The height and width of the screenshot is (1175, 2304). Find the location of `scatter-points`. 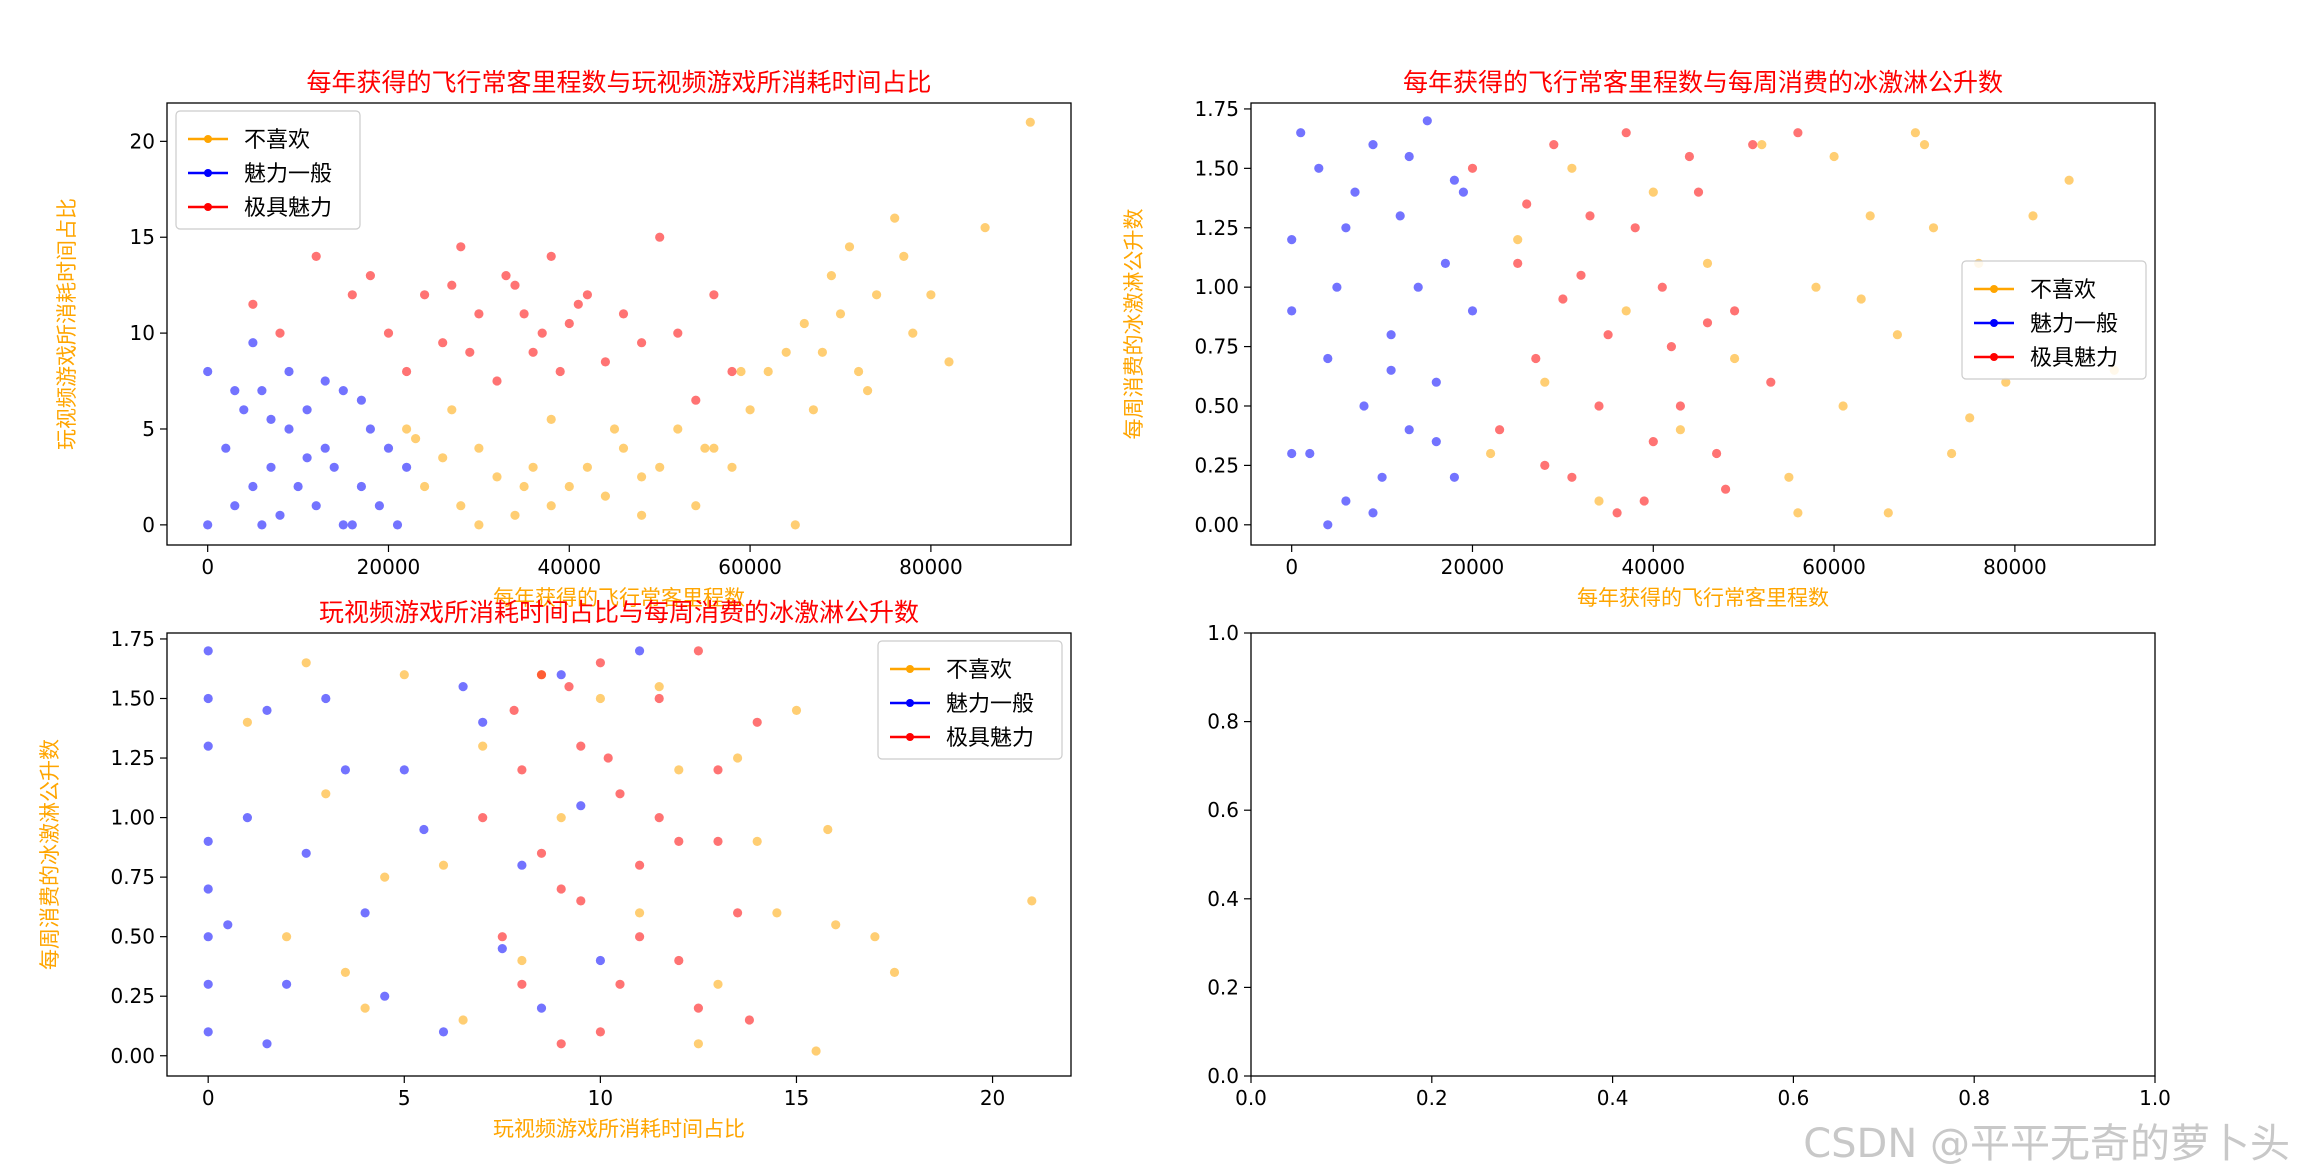

scatter-points is located at coordinates (619, 323).